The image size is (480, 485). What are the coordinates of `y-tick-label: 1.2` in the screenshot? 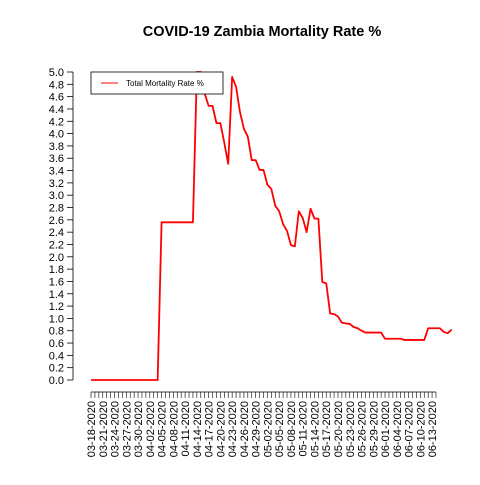 It's located at (56, 307).